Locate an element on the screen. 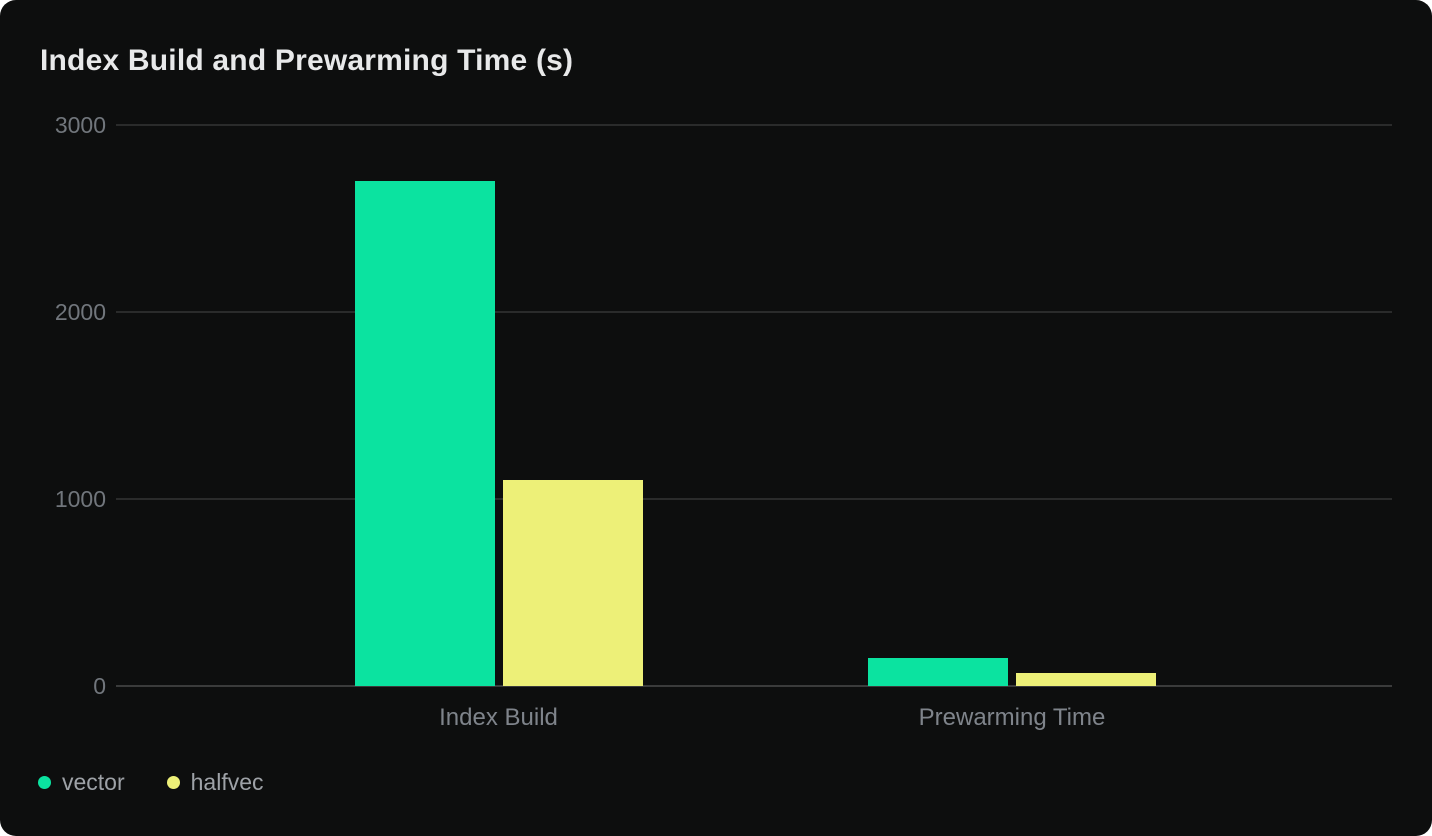  legend-label-vector: vector is located at coordinates (93, 782).